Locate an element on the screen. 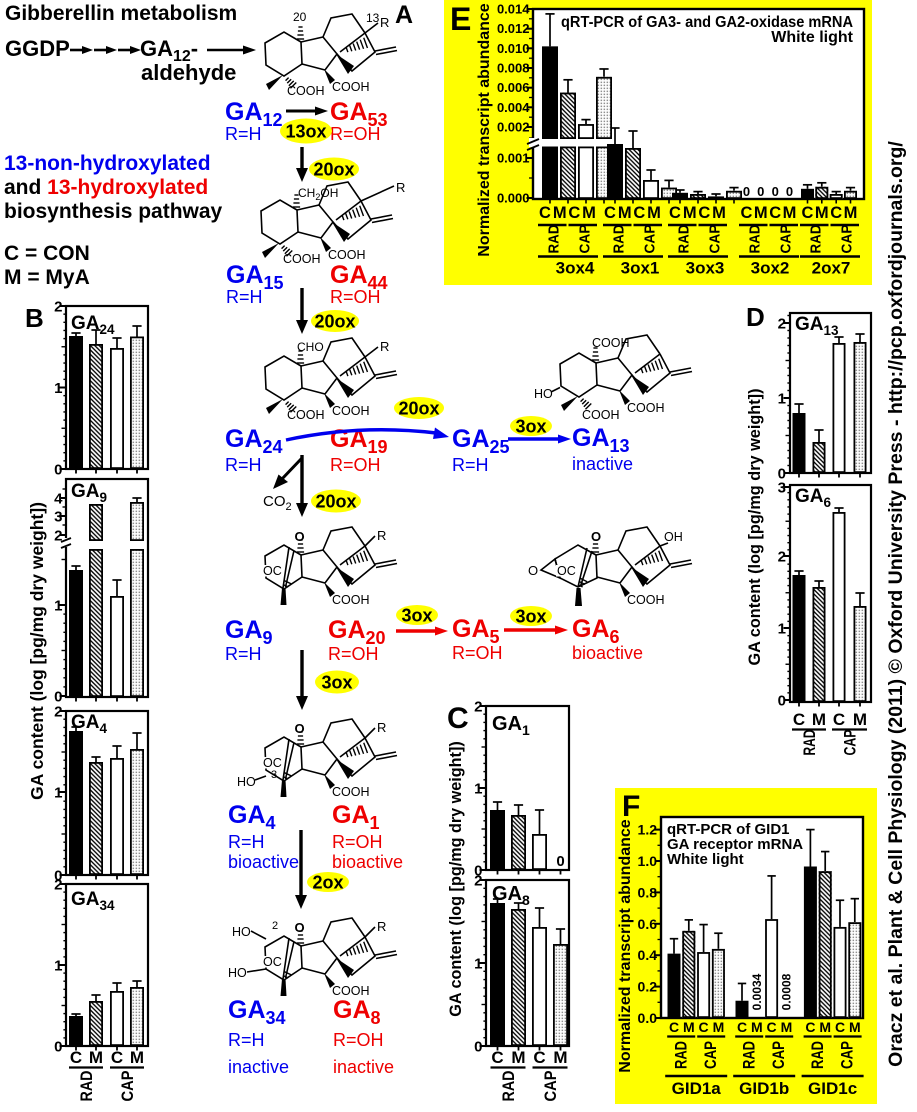 This screenshot has height=1112, width=917. svg-text:qRT-PCR of GA3- and GA2-oxidas: qRT-PCR of GA3- and GA2-oxidase mRNA is located at coordinates (707, 22).